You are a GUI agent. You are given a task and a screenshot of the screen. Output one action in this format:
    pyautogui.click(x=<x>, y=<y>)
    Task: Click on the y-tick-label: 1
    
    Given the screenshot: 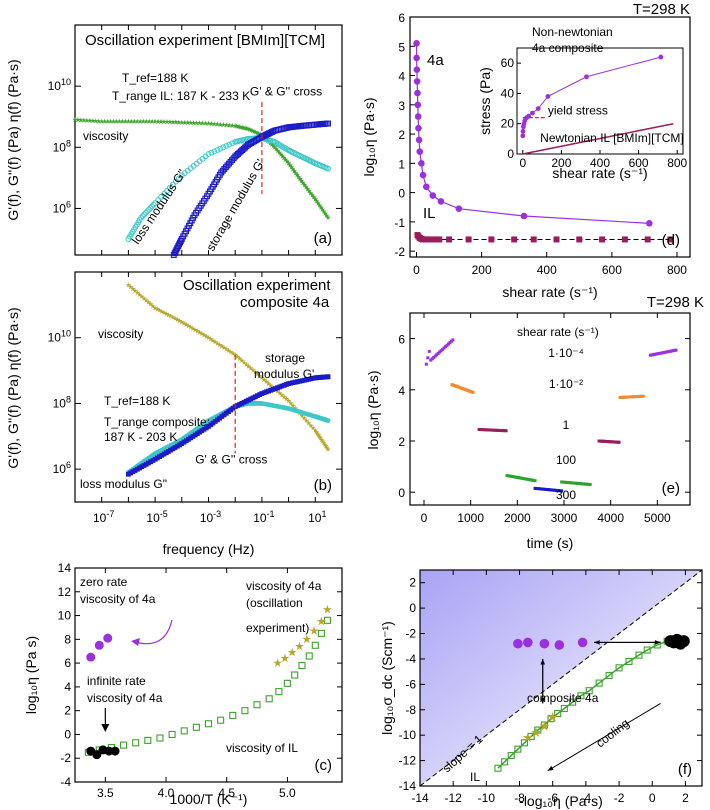 What is the action you would take?
    pyautogui.click(x=401, y=164)
    